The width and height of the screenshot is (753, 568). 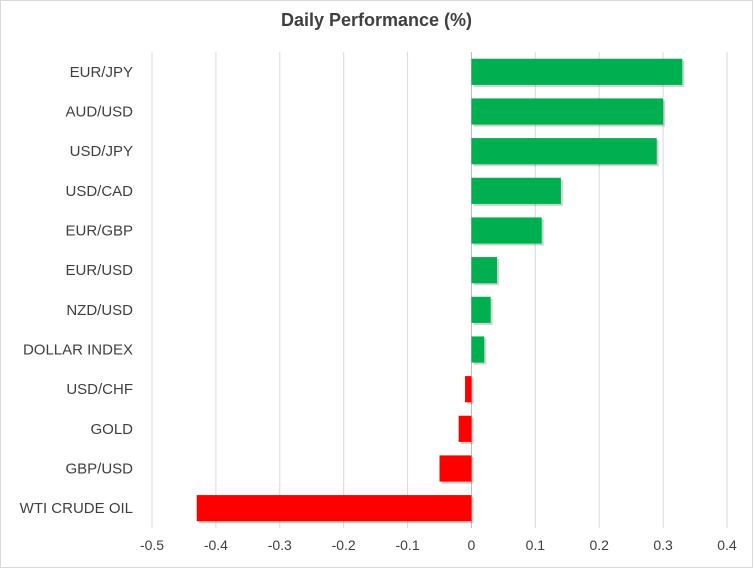 What do you see at coordinates (468, 389) in the screenshot?
I see `bar-usd-chf` at bounding box center [468, 389].